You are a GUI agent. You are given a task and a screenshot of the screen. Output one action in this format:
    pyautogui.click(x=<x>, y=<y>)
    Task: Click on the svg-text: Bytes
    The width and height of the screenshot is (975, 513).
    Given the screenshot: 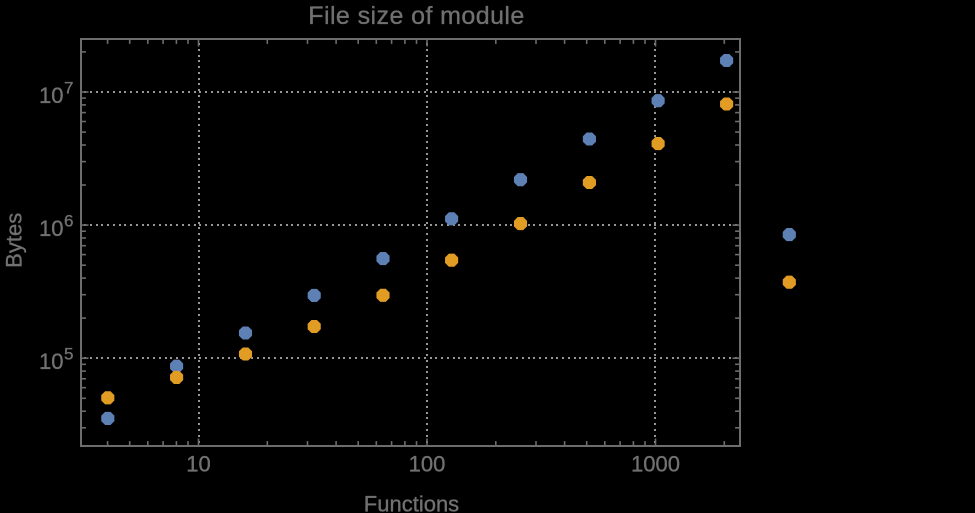 What is the action you would take?
    pyautogui.click(x=14, y=240)
    